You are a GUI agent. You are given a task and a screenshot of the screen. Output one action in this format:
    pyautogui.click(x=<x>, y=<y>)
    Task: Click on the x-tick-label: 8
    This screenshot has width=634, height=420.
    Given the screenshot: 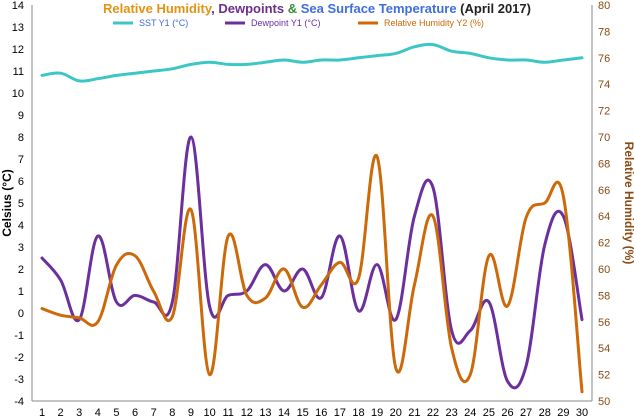 What is the action you would take?
    pyautogui.click(x=172, y=413)
    